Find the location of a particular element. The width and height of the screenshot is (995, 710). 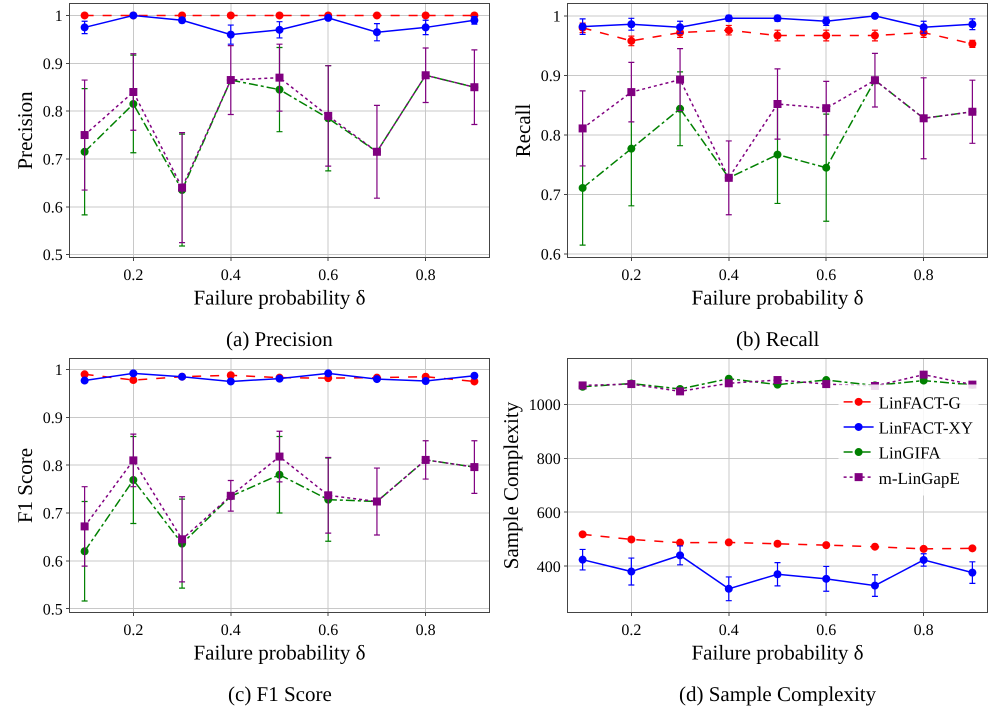

y-axis-title: F1 Score is located at coordinates (24, 486).